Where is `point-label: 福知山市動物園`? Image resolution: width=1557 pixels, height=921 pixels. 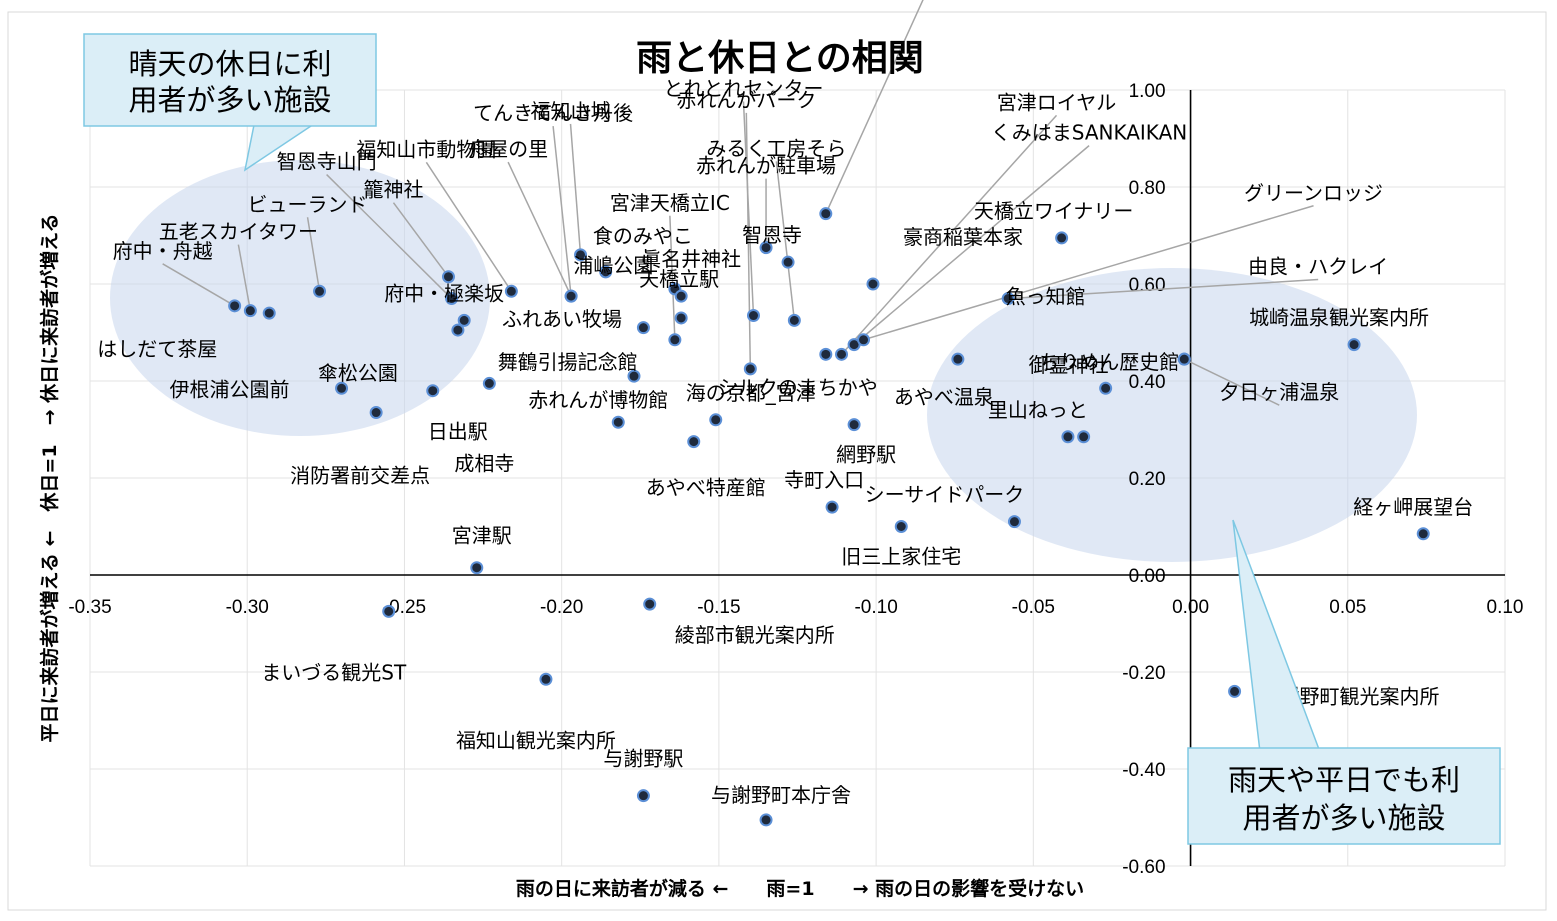
point-label: 福知山市動物園 is located at coordinates (426, 149).